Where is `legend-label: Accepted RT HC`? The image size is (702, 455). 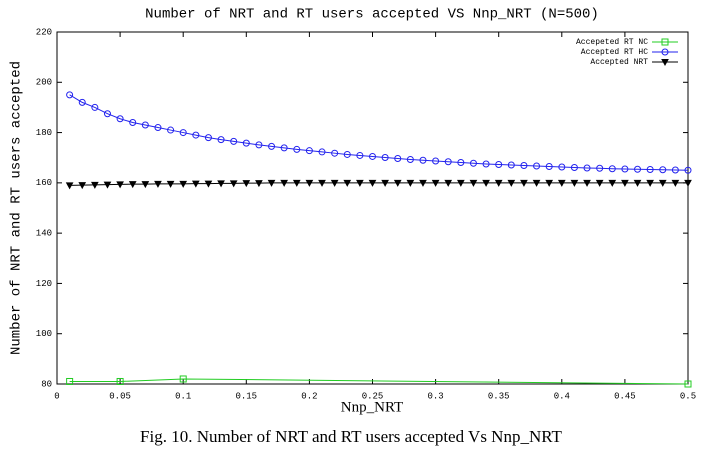 legend-label: Accepted RT HC is located at coordinates (614, 52).